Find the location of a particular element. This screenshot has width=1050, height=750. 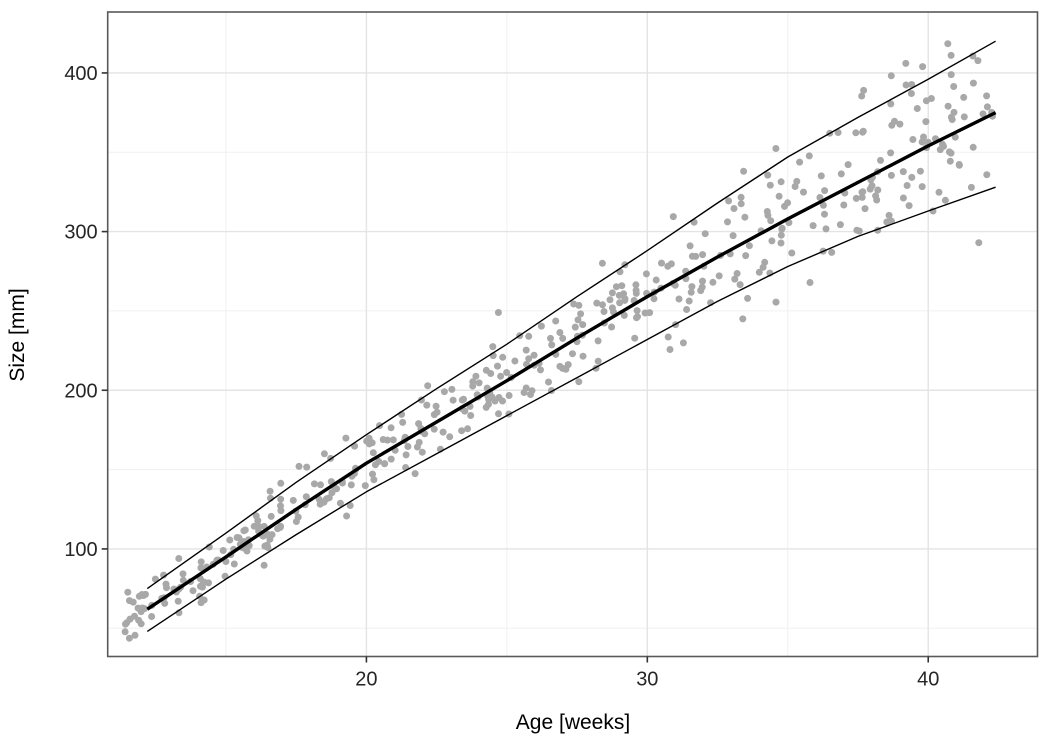

x-axis-title: Age [weeks] is located at coordinates (573, 722).